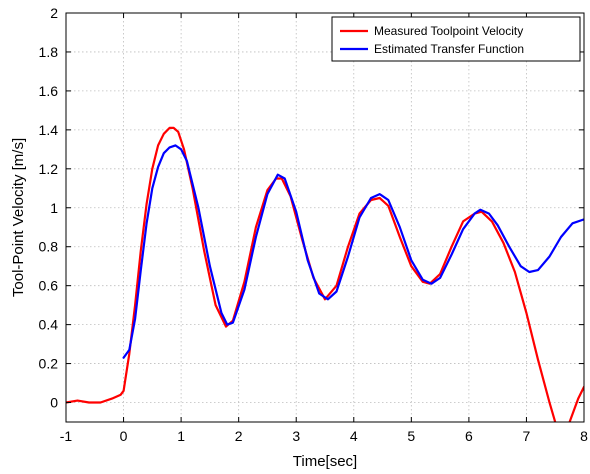 This screenshot has width=590, height=474. I want to click on x-tick-label: 7, so click(527, 436).